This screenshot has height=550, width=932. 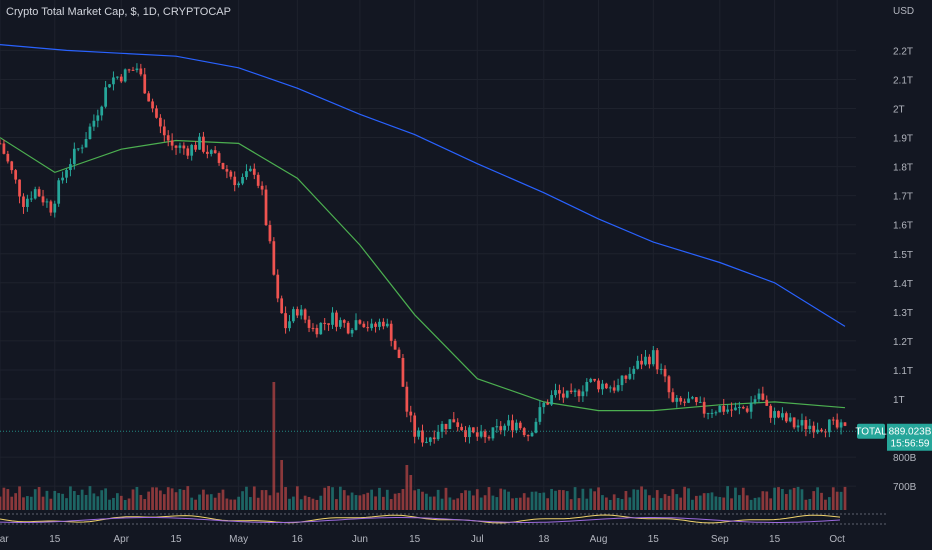 What do you see at coordinates (910, 444) in the screenshot?
I see `price-tag-countdown: 15:56:59` at bounding box center [910, 444].